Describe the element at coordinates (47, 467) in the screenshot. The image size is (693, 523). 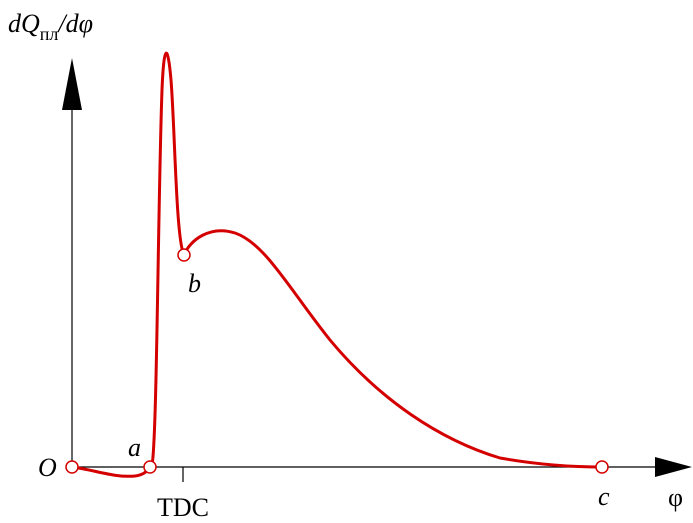
I see `label-o: O` at that location.